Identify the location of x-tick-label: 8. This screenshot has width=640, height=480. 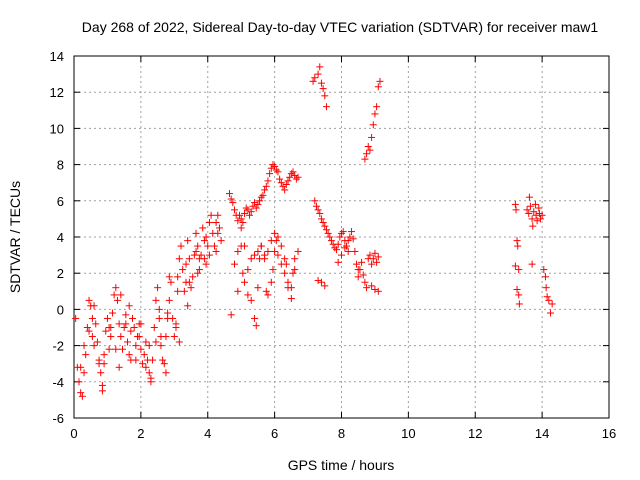
(341, 433).